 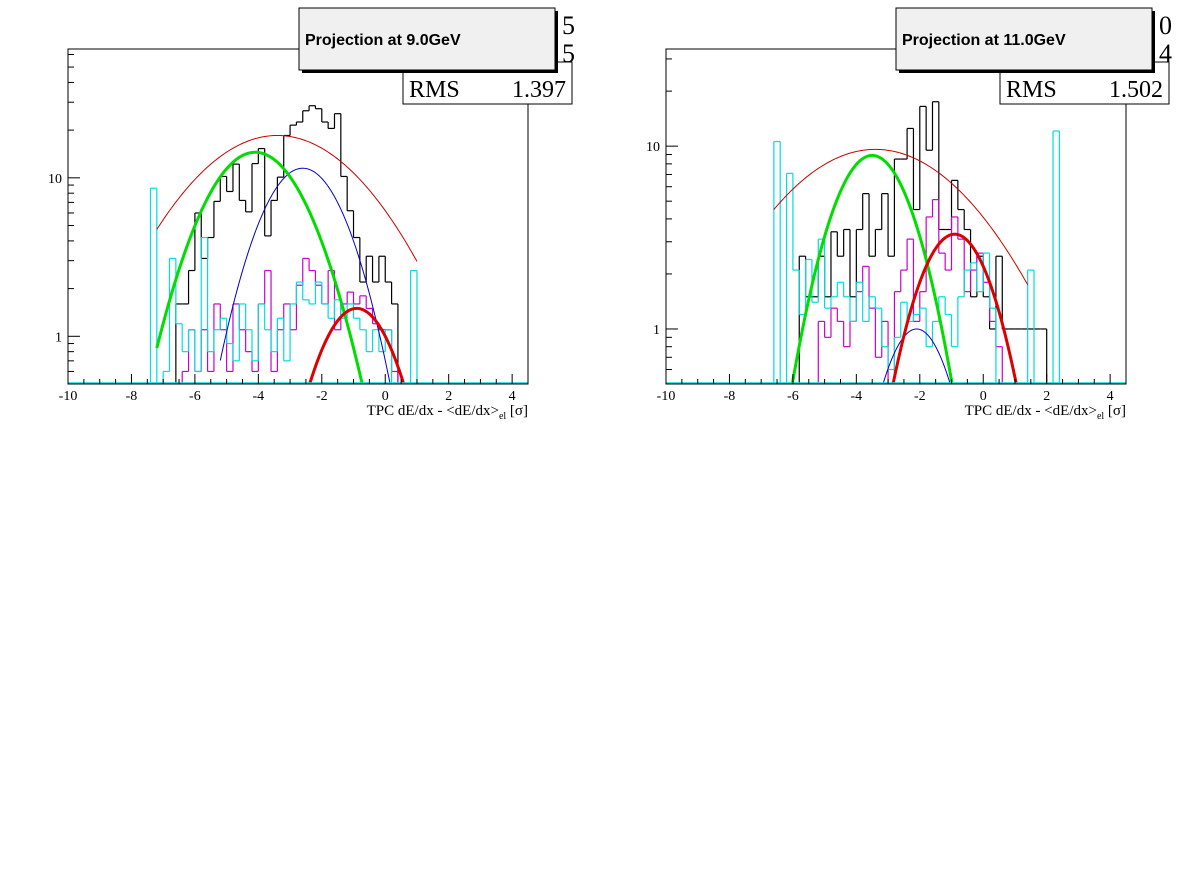 What do you see at coordinates (539, 90) in the screenshot?
I see `stats-rms-value: 1.397` at bounding box center [539, 90].